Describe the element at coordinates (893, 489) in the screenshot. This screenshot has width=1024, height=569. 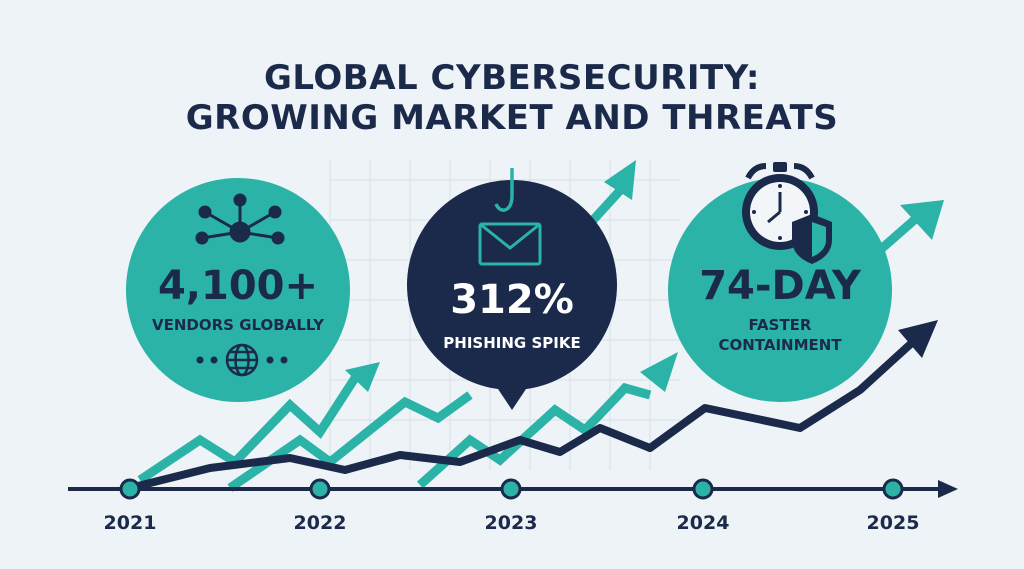
I see `timeline-marker-2025` at that location.